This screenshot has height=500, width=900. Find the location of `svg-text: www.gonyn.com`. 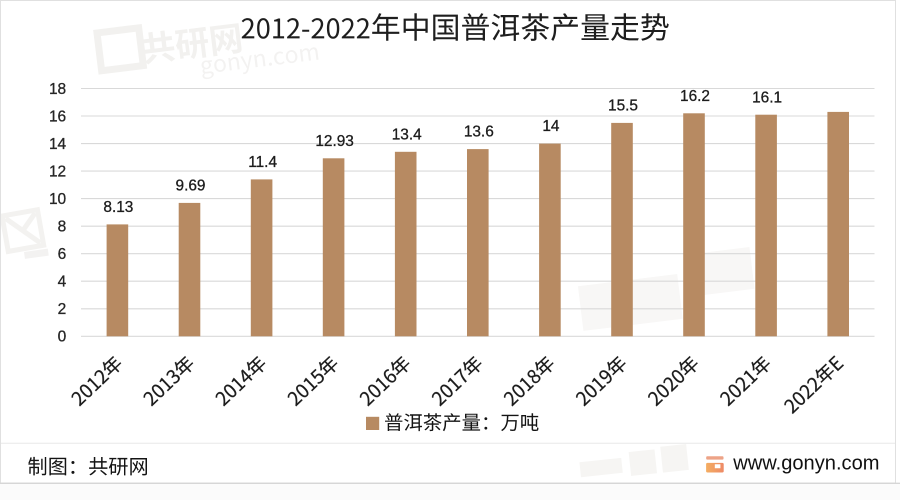

svg-text: www.gonyn.com is located at coordinates (805, 463).